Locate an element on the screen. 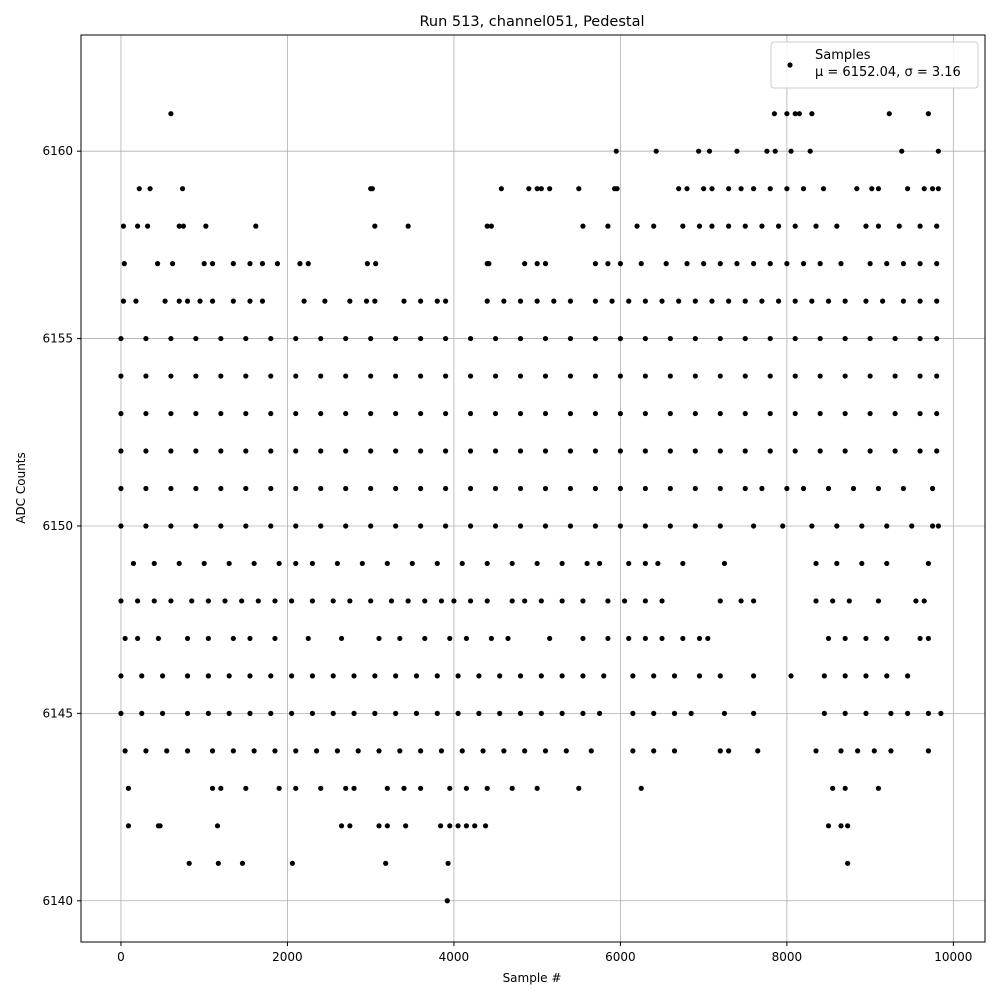 The width and height of the screenshot is (1000, 1000). x-tick-label: 2000 is located at coordinates (287, 957).